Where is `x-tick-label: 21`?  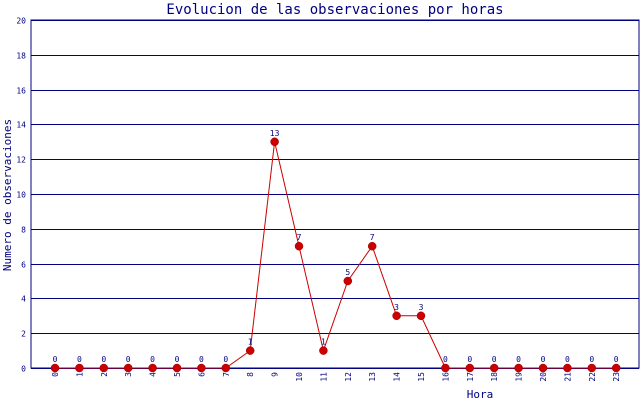 x-tick-label: 21 is located at coordinates (567, 377).